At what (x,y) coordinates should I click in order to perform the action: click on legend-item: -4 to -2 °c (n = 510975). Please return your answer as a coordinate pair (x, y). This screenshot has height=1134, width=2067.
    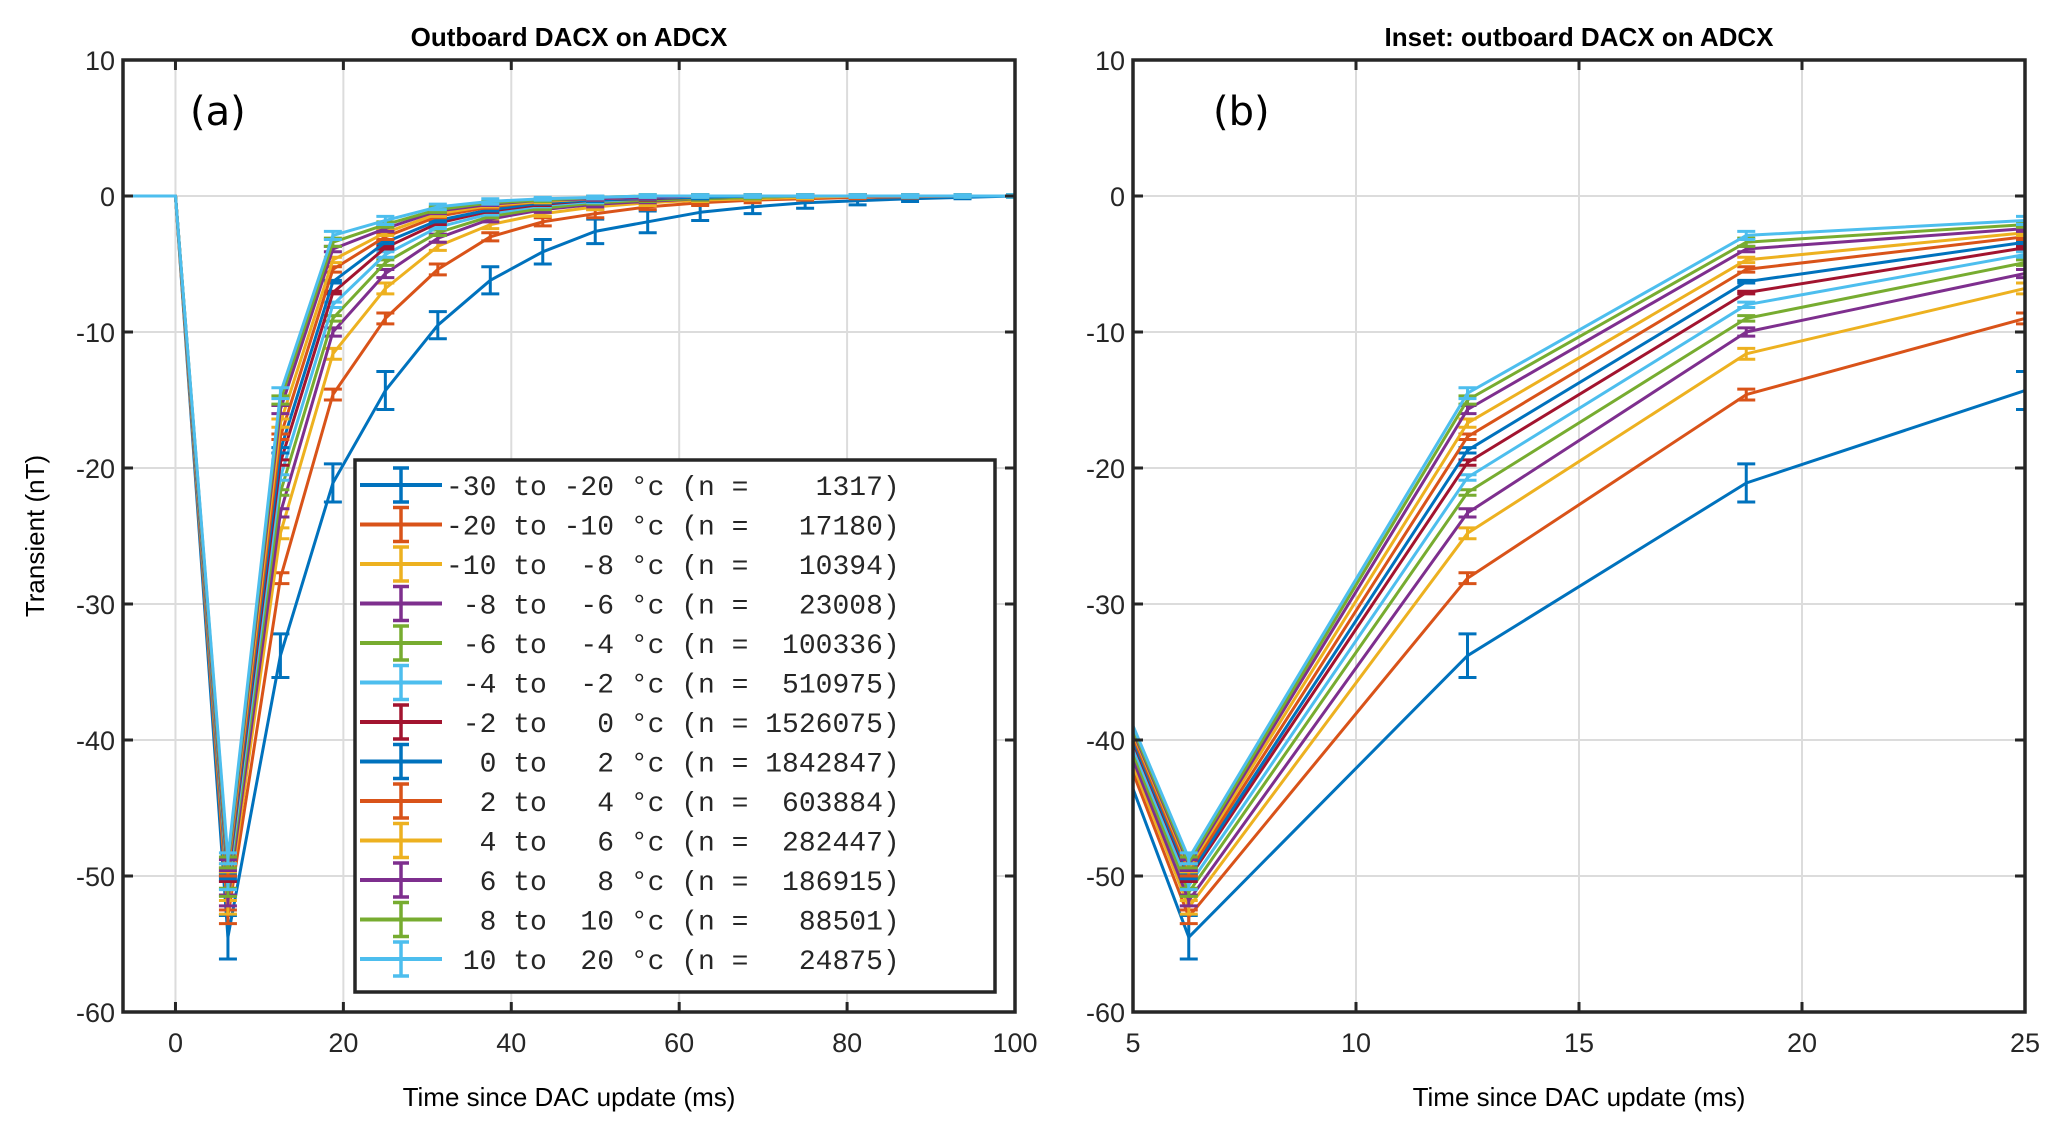
    Looking at the image, I should click on (630, 682).